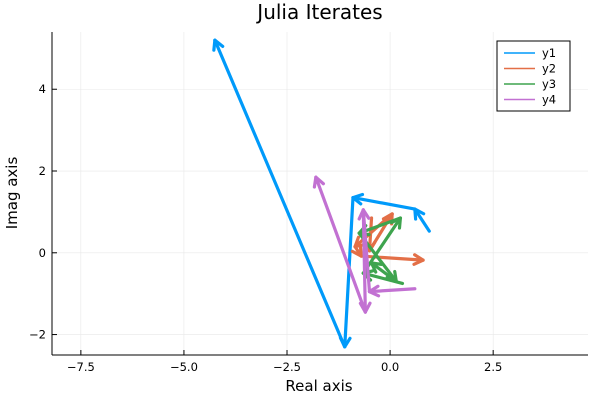  Describe the element at coordinates (549, 53) in the screenshot. I see `legend-label: y1` at that location.